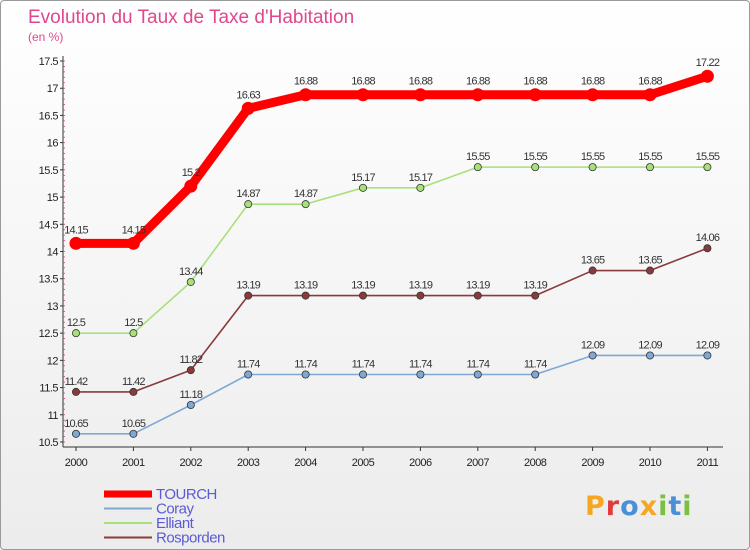  Describe the element at coordinates (593, 345) in the screenshot. I see `data-label-coray: 12.09` at that location.